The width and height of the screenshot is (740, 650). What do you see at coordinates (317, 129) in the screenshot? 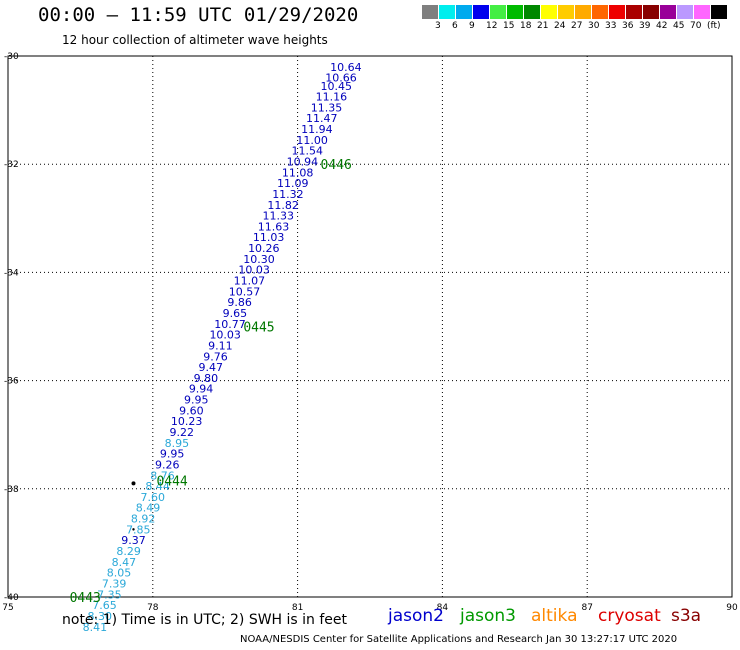
I see `swh-value-label: 11.94` at bounding box center [317, 129].